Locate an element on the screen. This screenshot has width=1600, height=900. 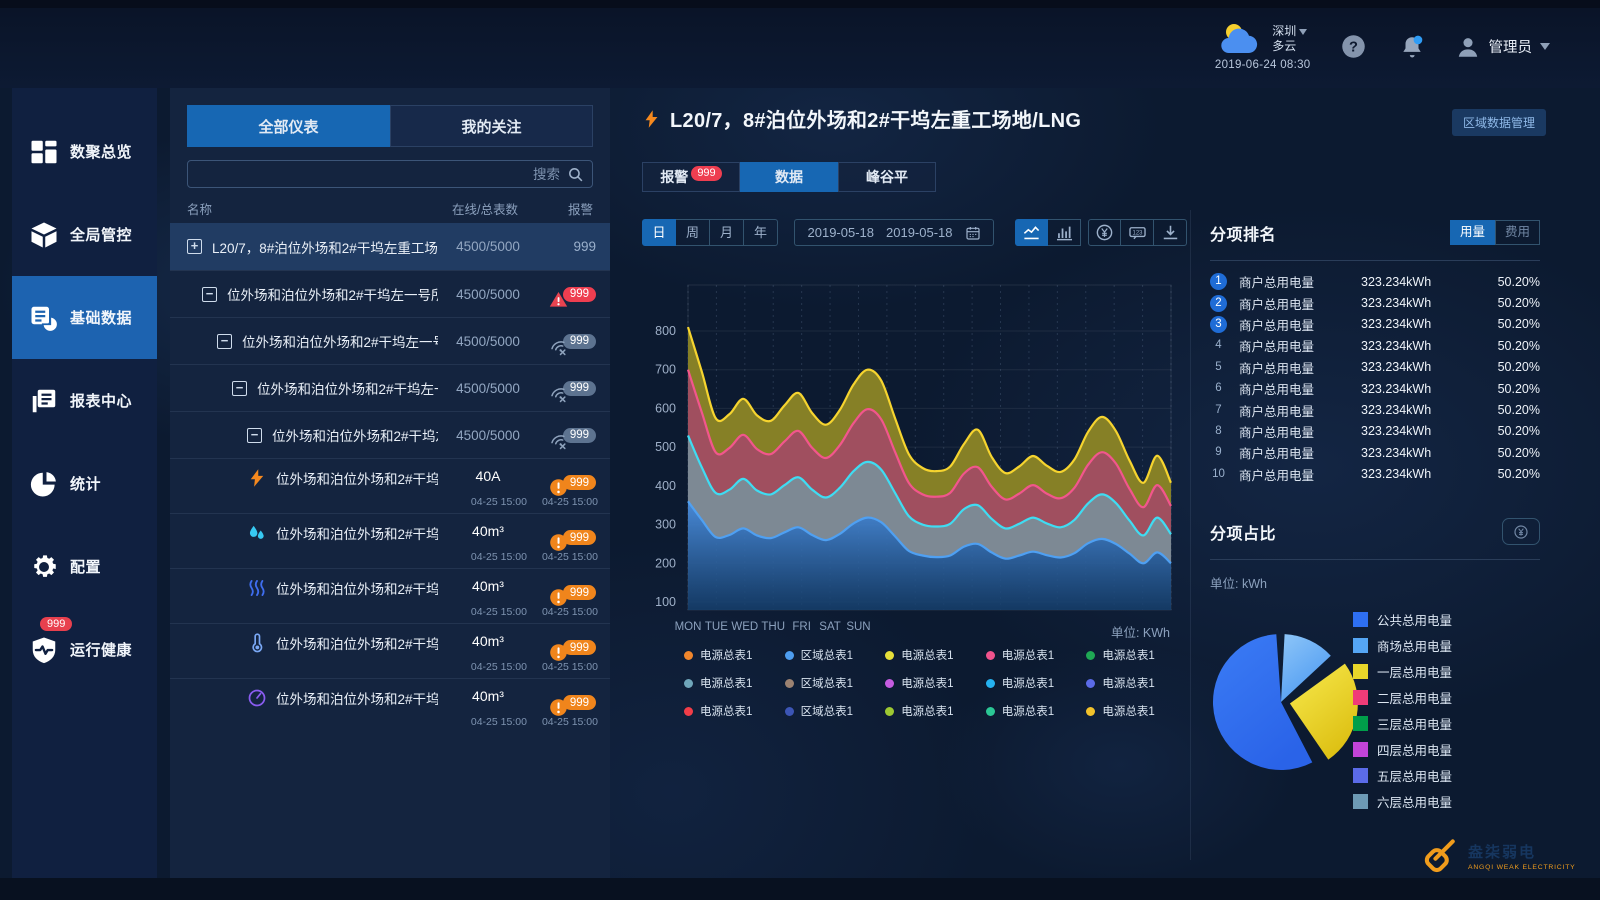
line-chart-button is located at coordinates (1031, 232).